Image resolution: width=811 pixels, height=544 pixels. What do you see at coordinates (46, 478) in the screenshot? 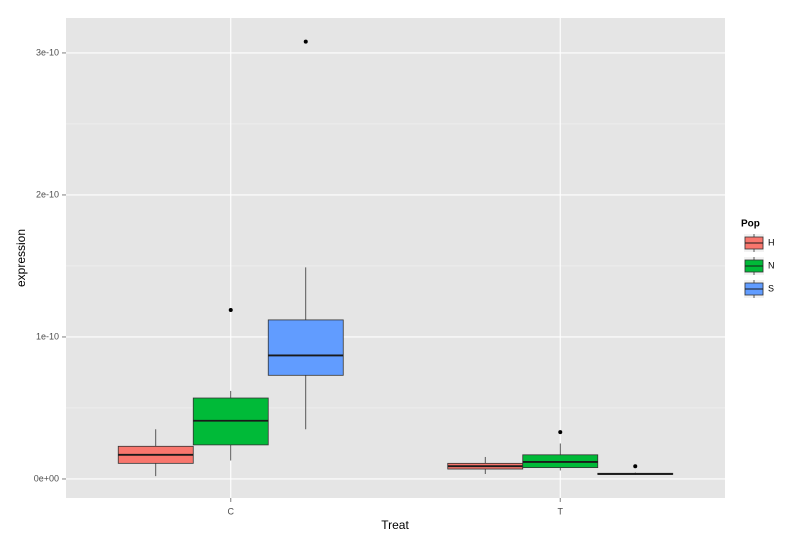
I see `y-tick-label: 0e+00` at bounding box center [46, 478].